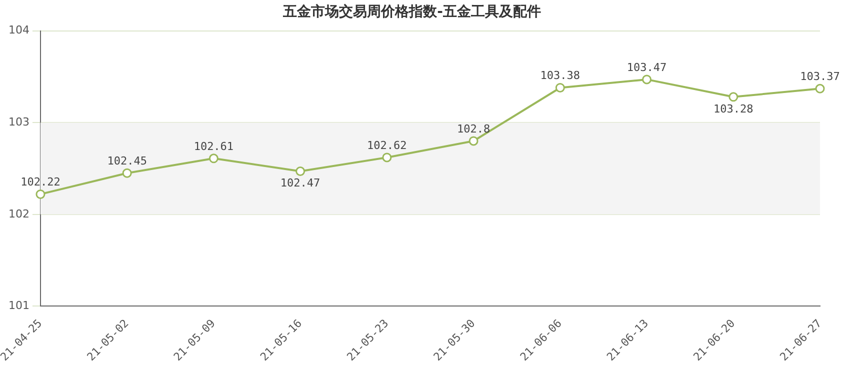  I want to click on y-tick-label: 101, so click(19, 305).